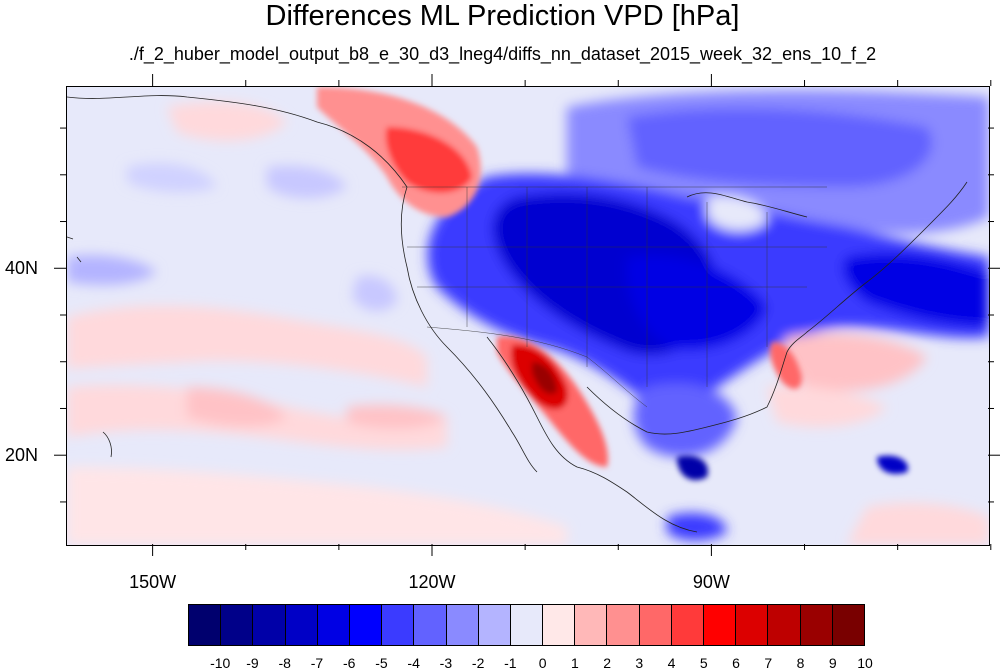 The width and height of the screenshot is (1005, 672). I want to click on colorbar-label: 4, so click(671, 663).